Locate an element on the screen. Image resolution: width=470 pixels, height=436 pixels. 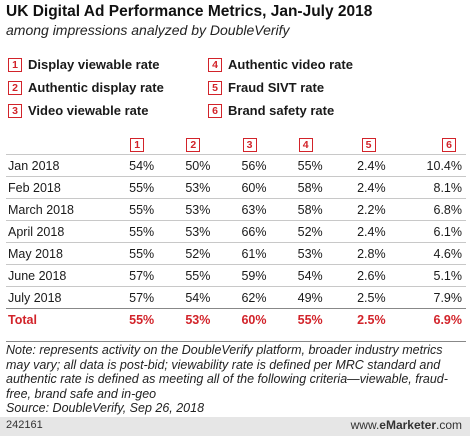
column-header-4: 4 is located at coordinates (299, 144).